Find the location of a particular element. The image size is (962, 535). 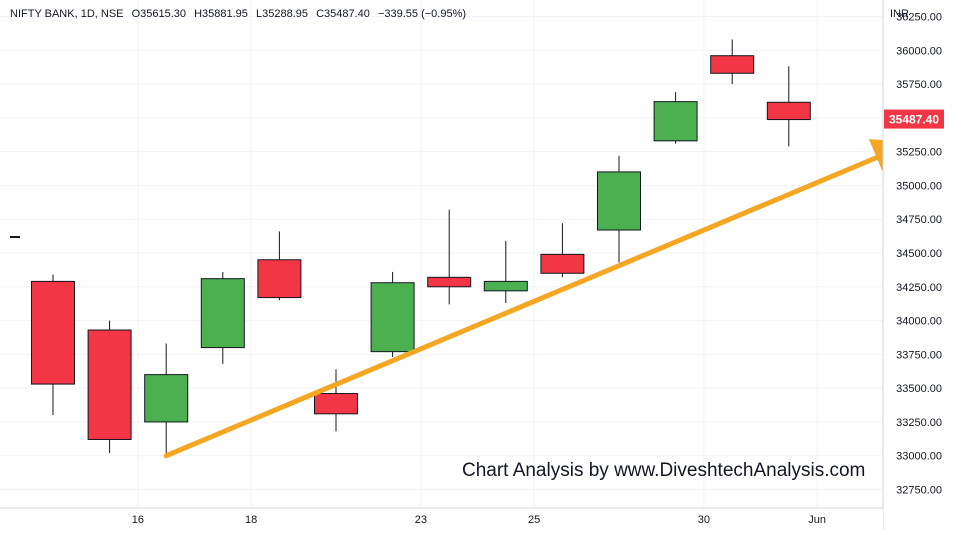

price-tick-label: 34000.00 is located at coordinates (919, 322).